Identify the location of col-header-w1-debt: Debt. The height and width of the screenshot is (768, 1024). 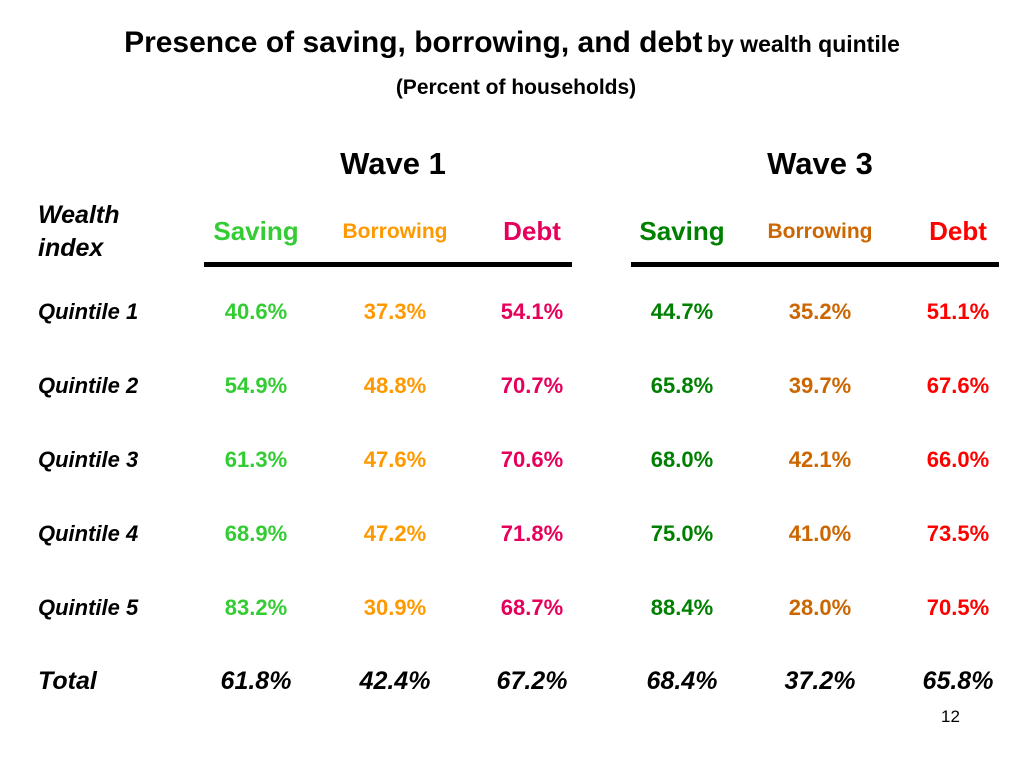
(532, 231).